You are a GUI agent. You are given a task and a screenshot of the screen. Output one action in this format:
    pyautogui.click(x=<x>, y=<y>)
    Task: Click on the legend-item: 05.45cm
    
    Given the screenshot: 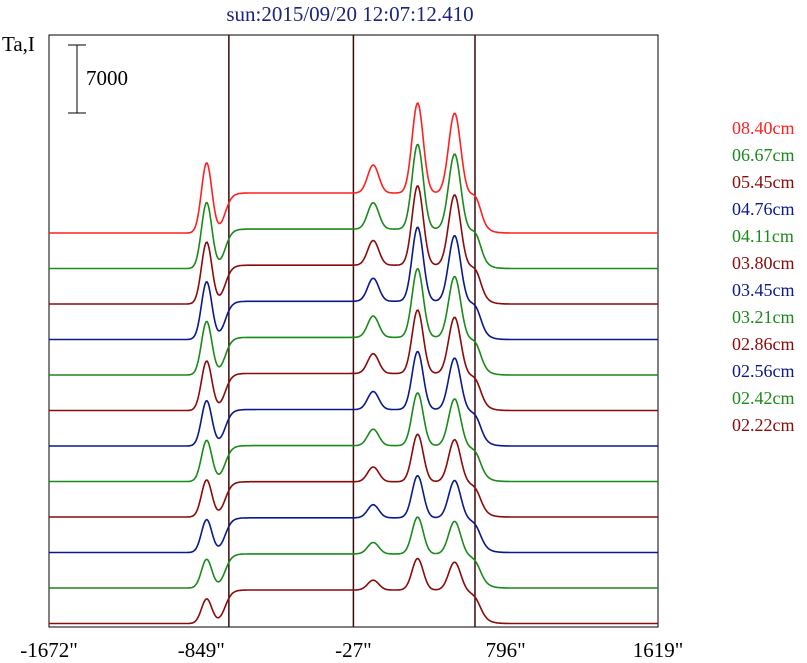 What is the action you would take?
    pyautogui.click(x=763, y=182)
    